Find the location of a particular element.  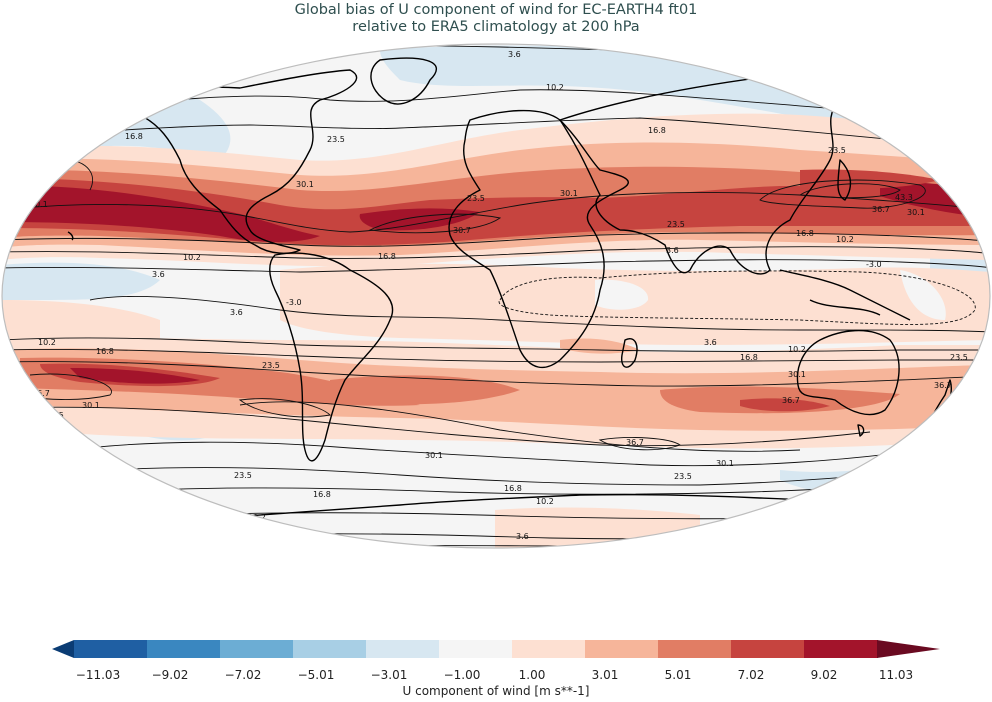

chart-title-line2: relative to ERA5 climatology at 200 hPa is located at coordinates (496, 27).